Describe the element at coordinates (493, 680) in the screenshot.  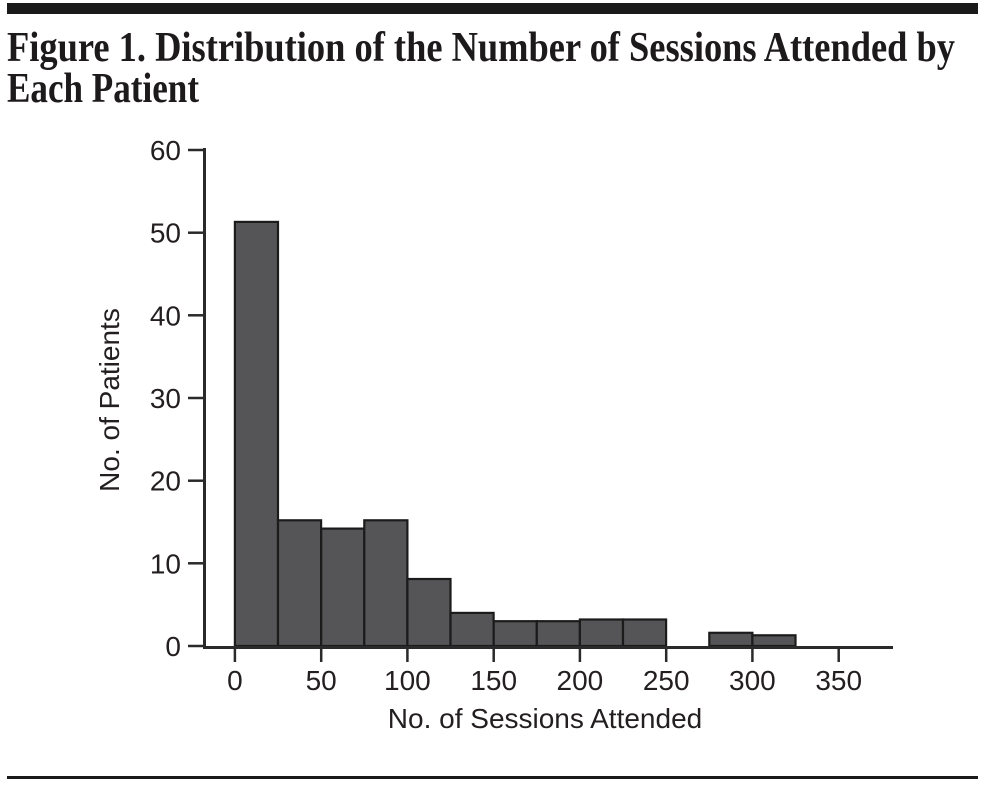
I see `x-tick-label: 150` at that location.